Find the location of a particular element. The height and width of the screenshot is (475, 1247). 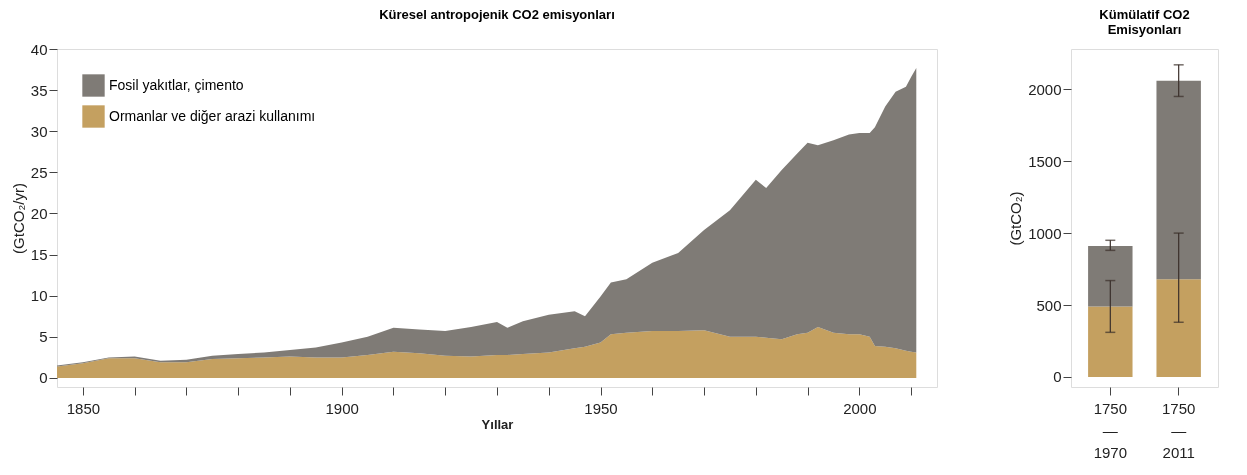

x-tick-label: 1950 is located at coordinates (601, 408).